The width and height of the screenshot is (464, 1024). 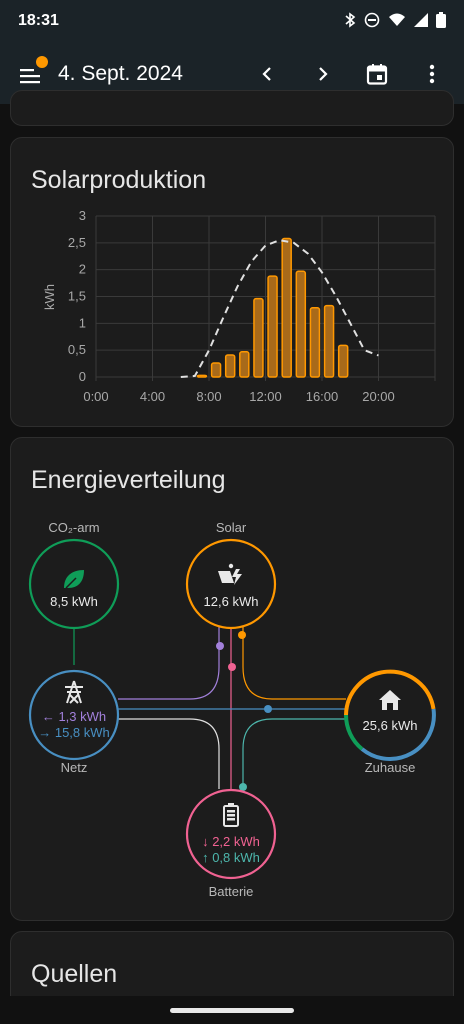 What do you see at coordinates (49, 297) in the screenshot?
I see `y-axis-label: kWh` at bounding box center [49, 297].